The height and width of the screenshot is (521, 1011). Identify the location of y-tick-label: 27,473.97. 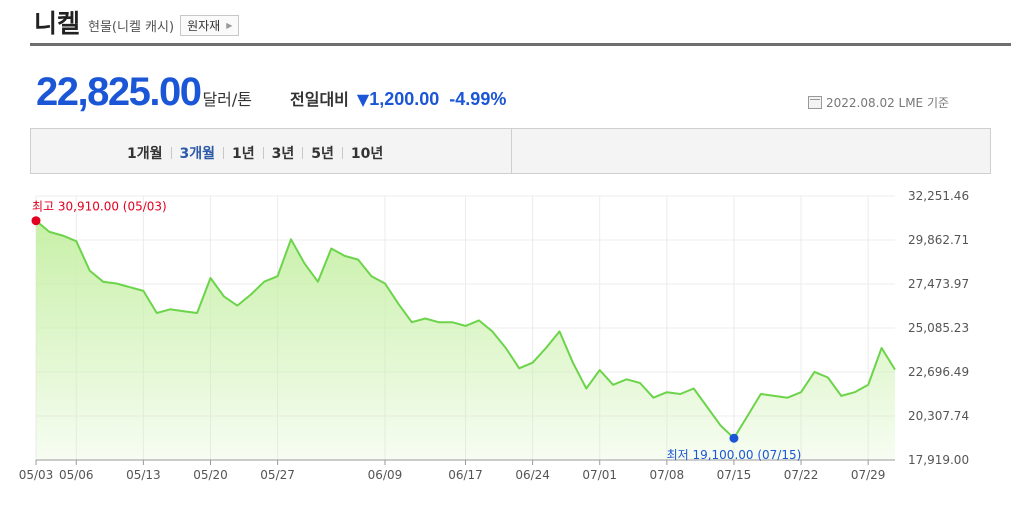
(938, 284).